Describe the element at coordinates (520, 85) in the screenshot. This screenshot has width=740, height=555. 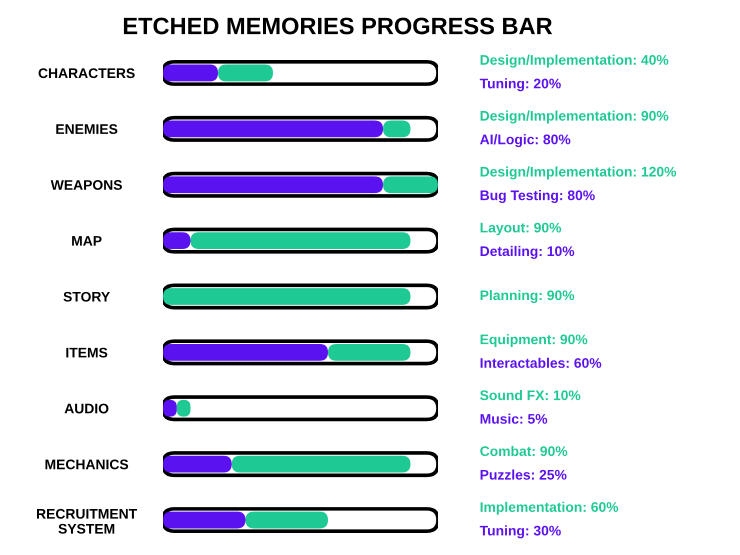
I see `text: Tuning: 20%` at that location.